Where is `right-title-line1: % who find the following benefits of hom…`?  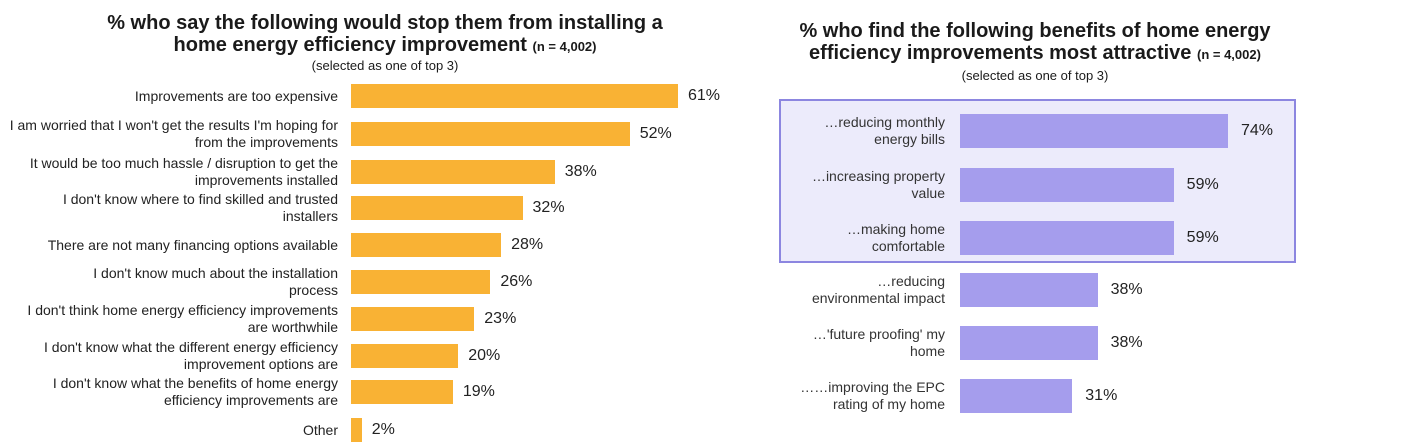 right-title-line1: % who find the following benefits of hom… is located at coordinates (1035, 31).